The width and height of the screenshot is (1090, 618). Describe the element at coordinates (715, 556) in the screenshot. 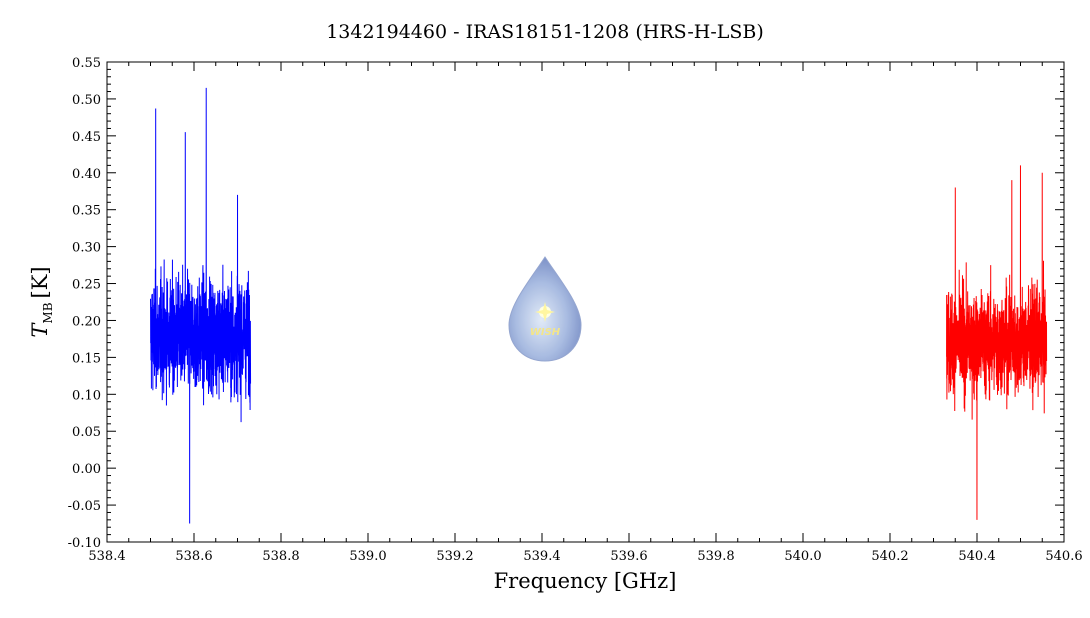

I see `x-tick-label: 539.8` at that location.